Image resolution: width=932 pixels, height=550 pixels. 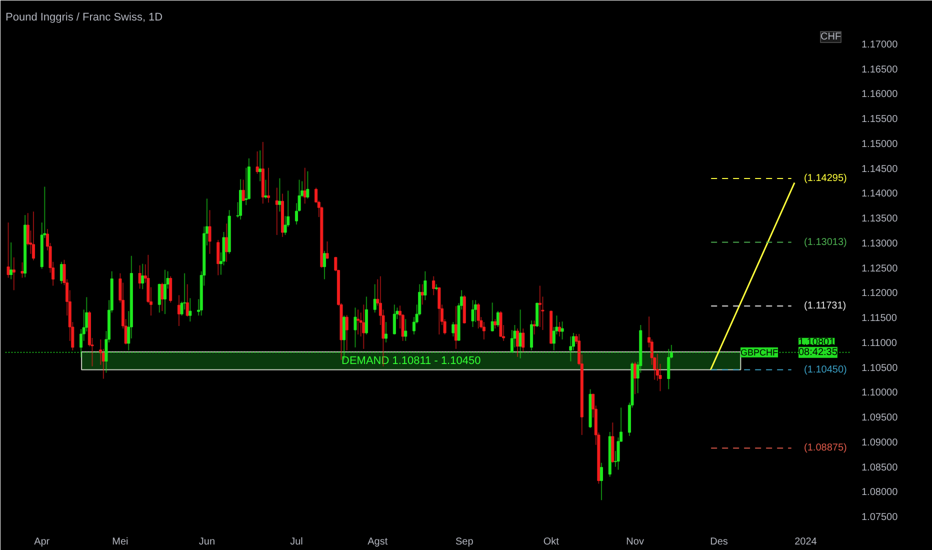 I want to click on y-tick-label: 1.10000, so click(x=880, y=393).